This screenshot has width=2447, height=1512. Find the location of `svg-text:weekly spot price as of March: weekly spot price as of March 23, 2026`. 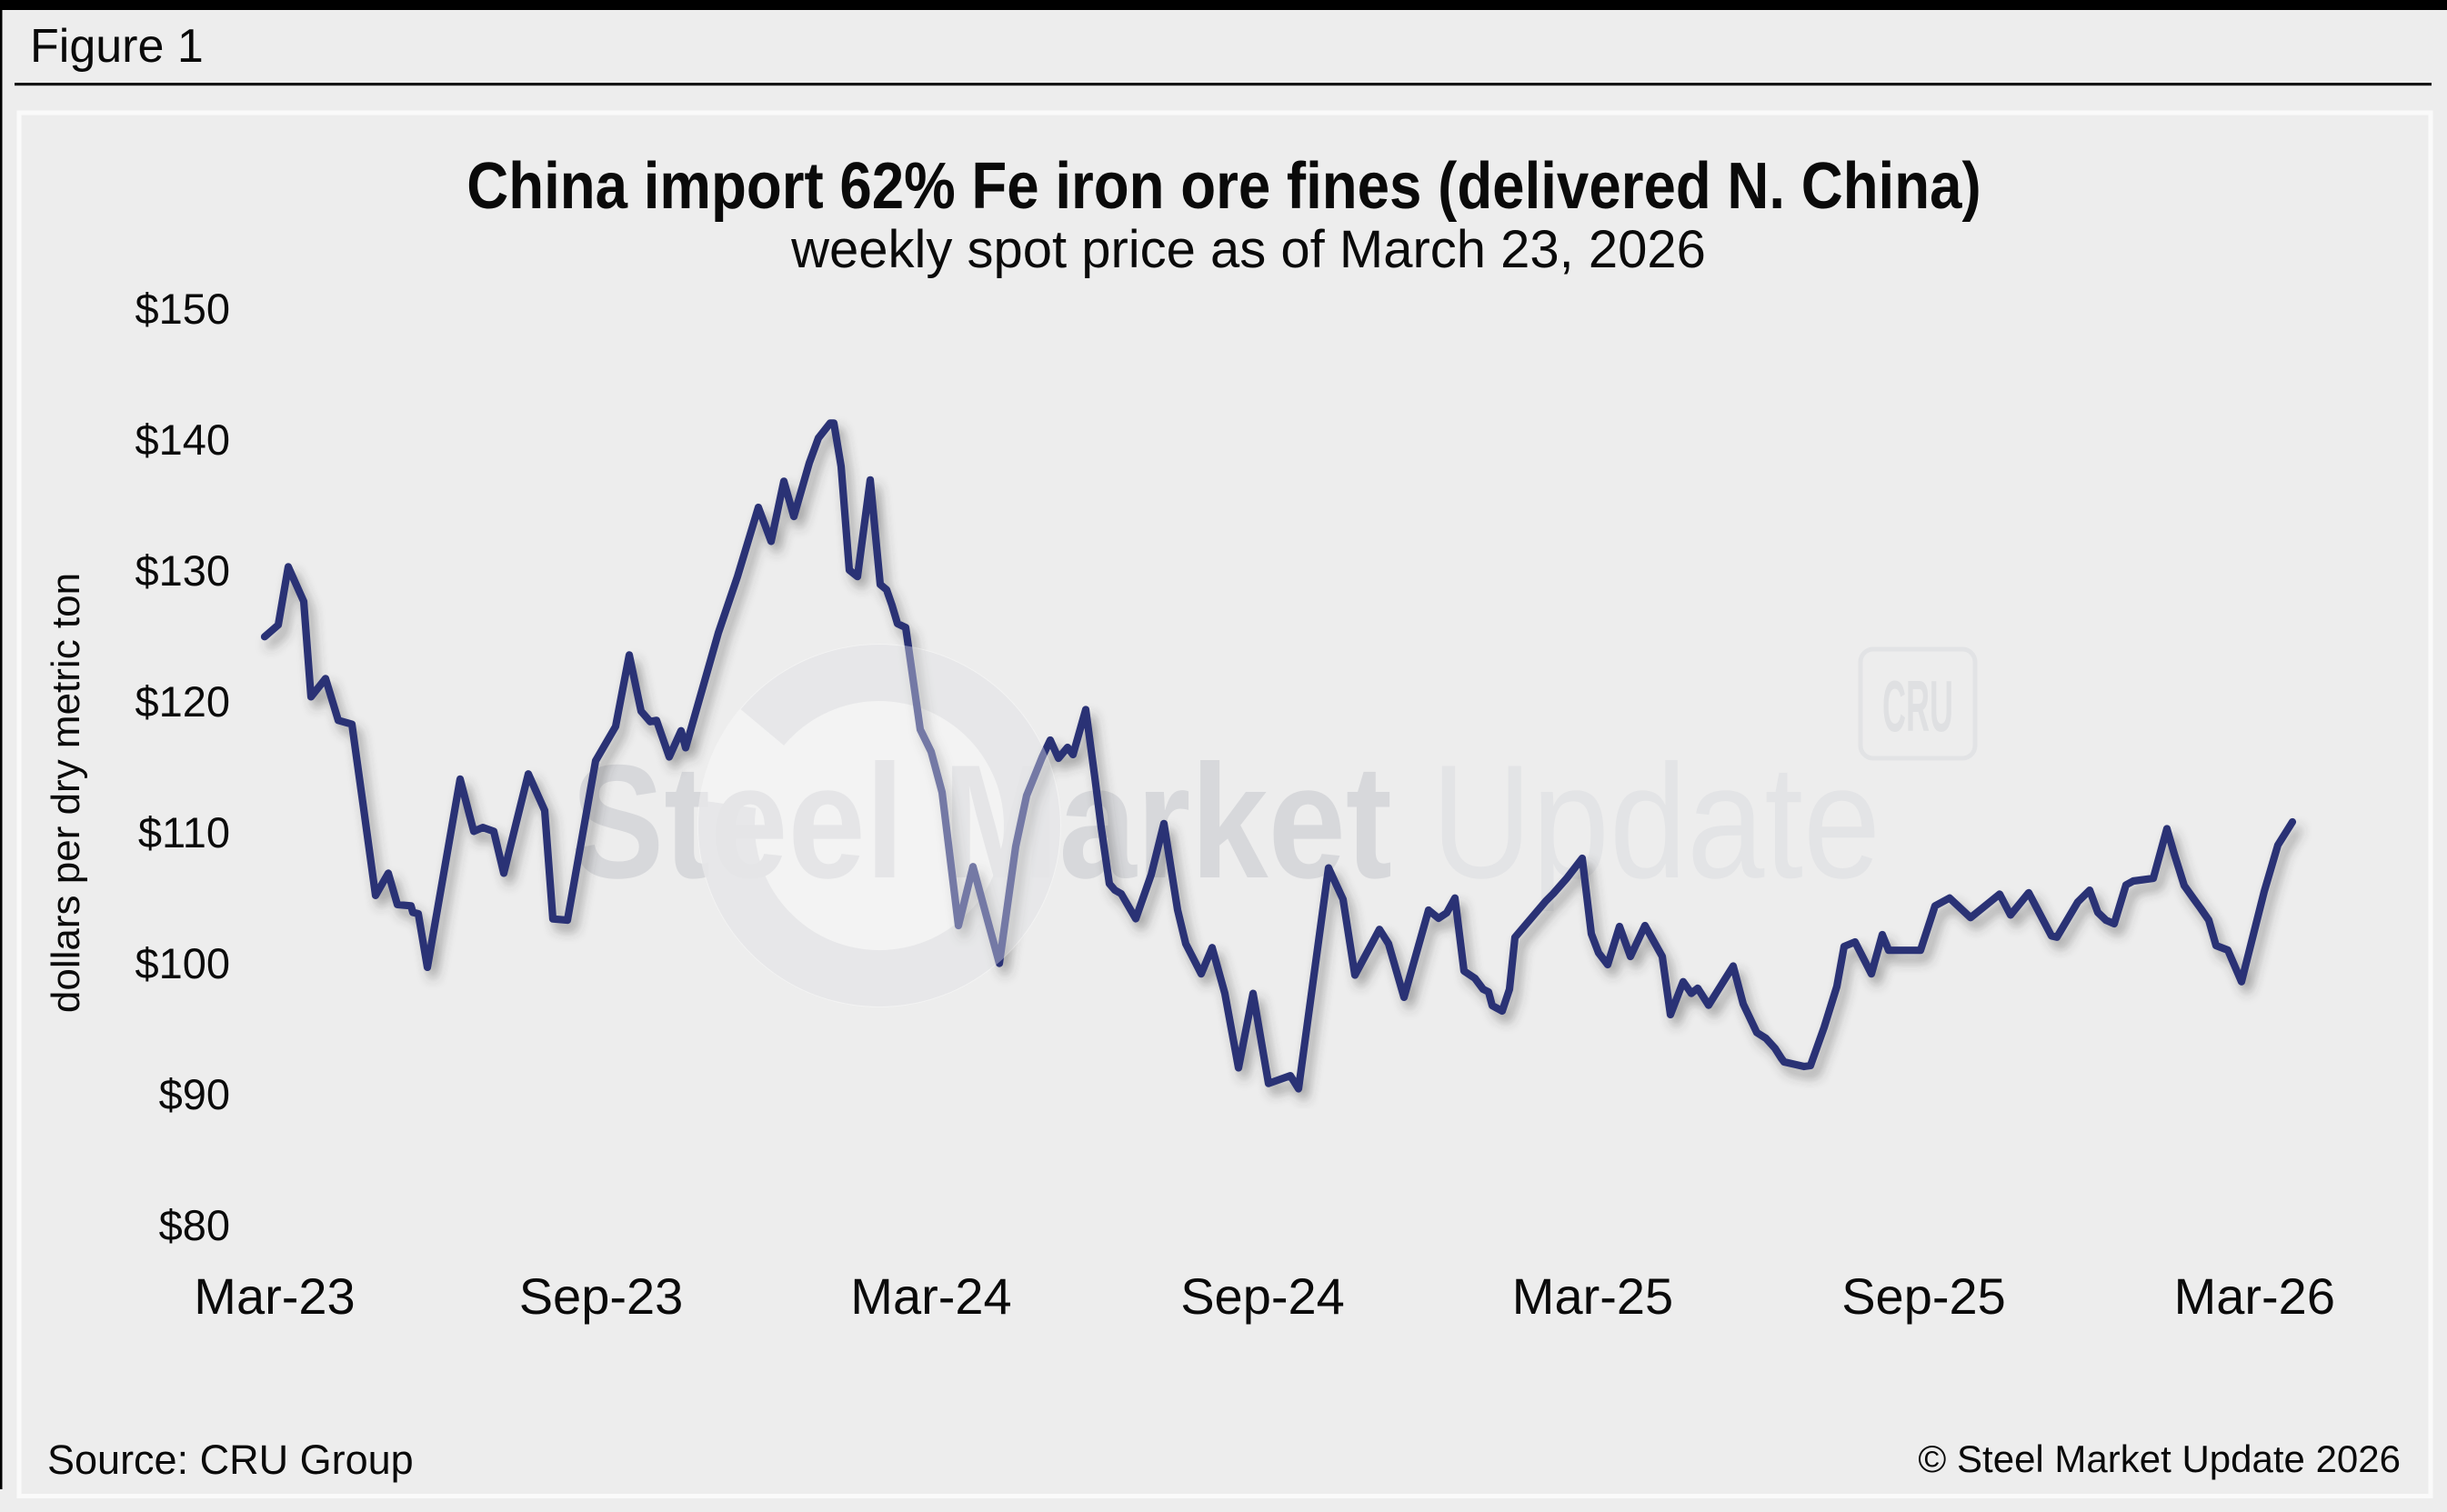

svg-text:weekly spot price as of March: weekly spot price as of March 23, 2026 is located at coordinates (1248, 249).